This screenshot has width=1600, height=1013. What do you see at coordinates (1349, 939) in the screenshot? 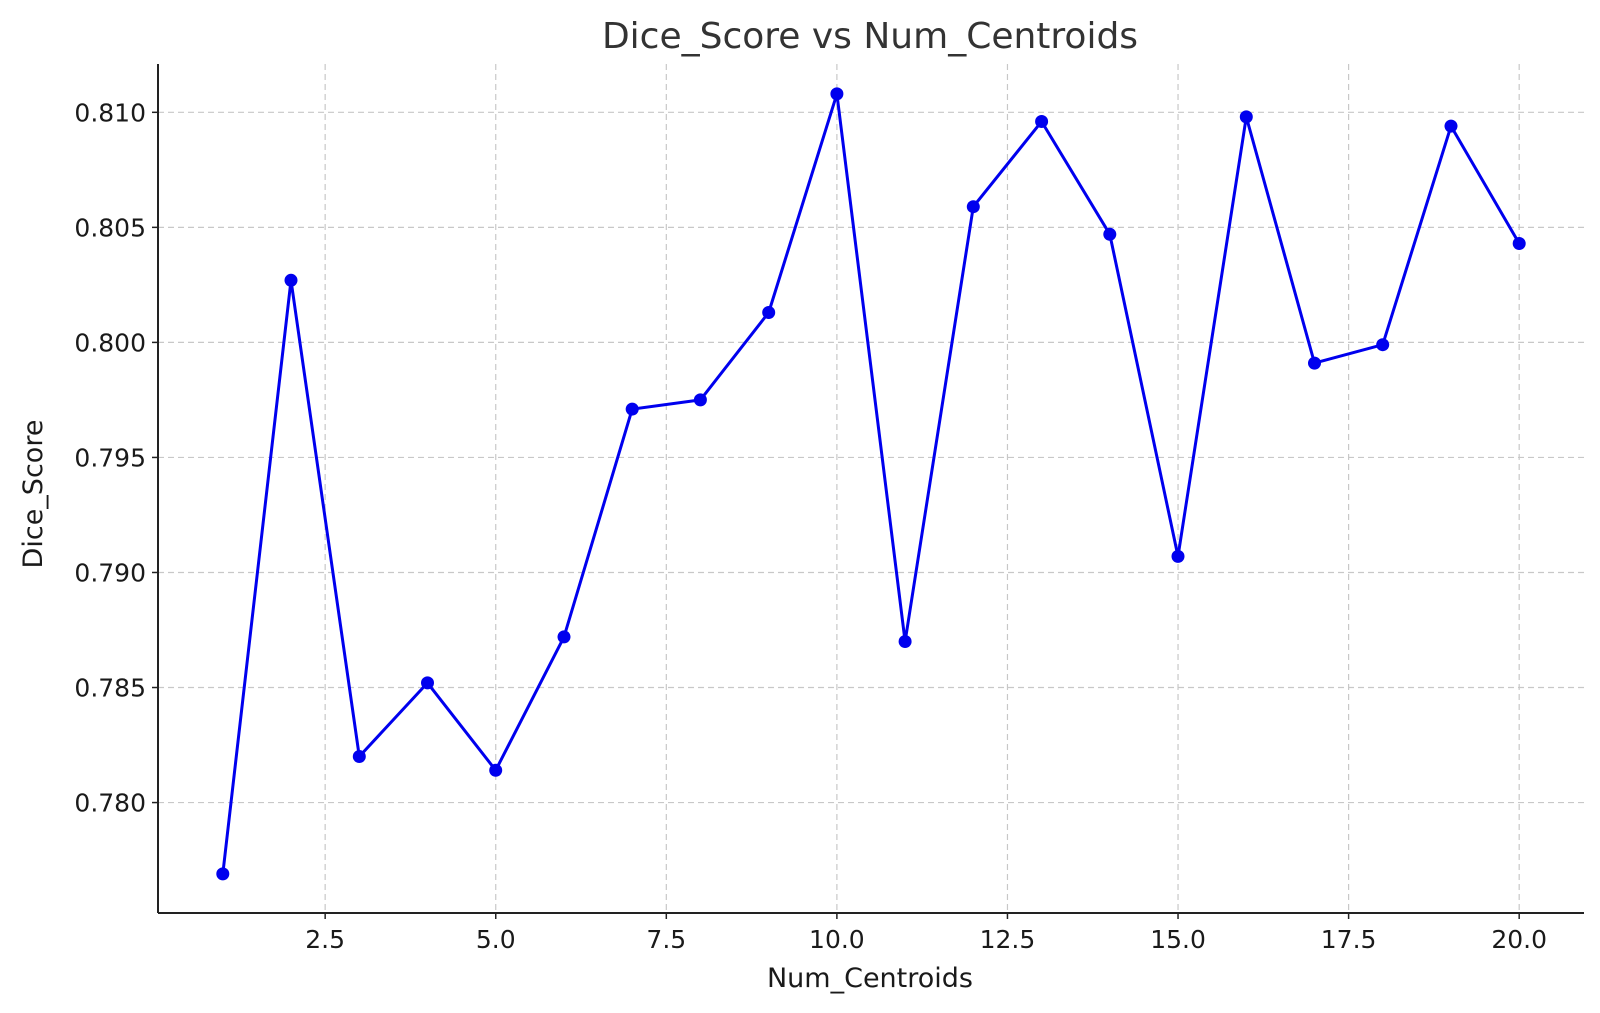
I see `x-tick-label: 17.5` at bounding box center [1349, 939].